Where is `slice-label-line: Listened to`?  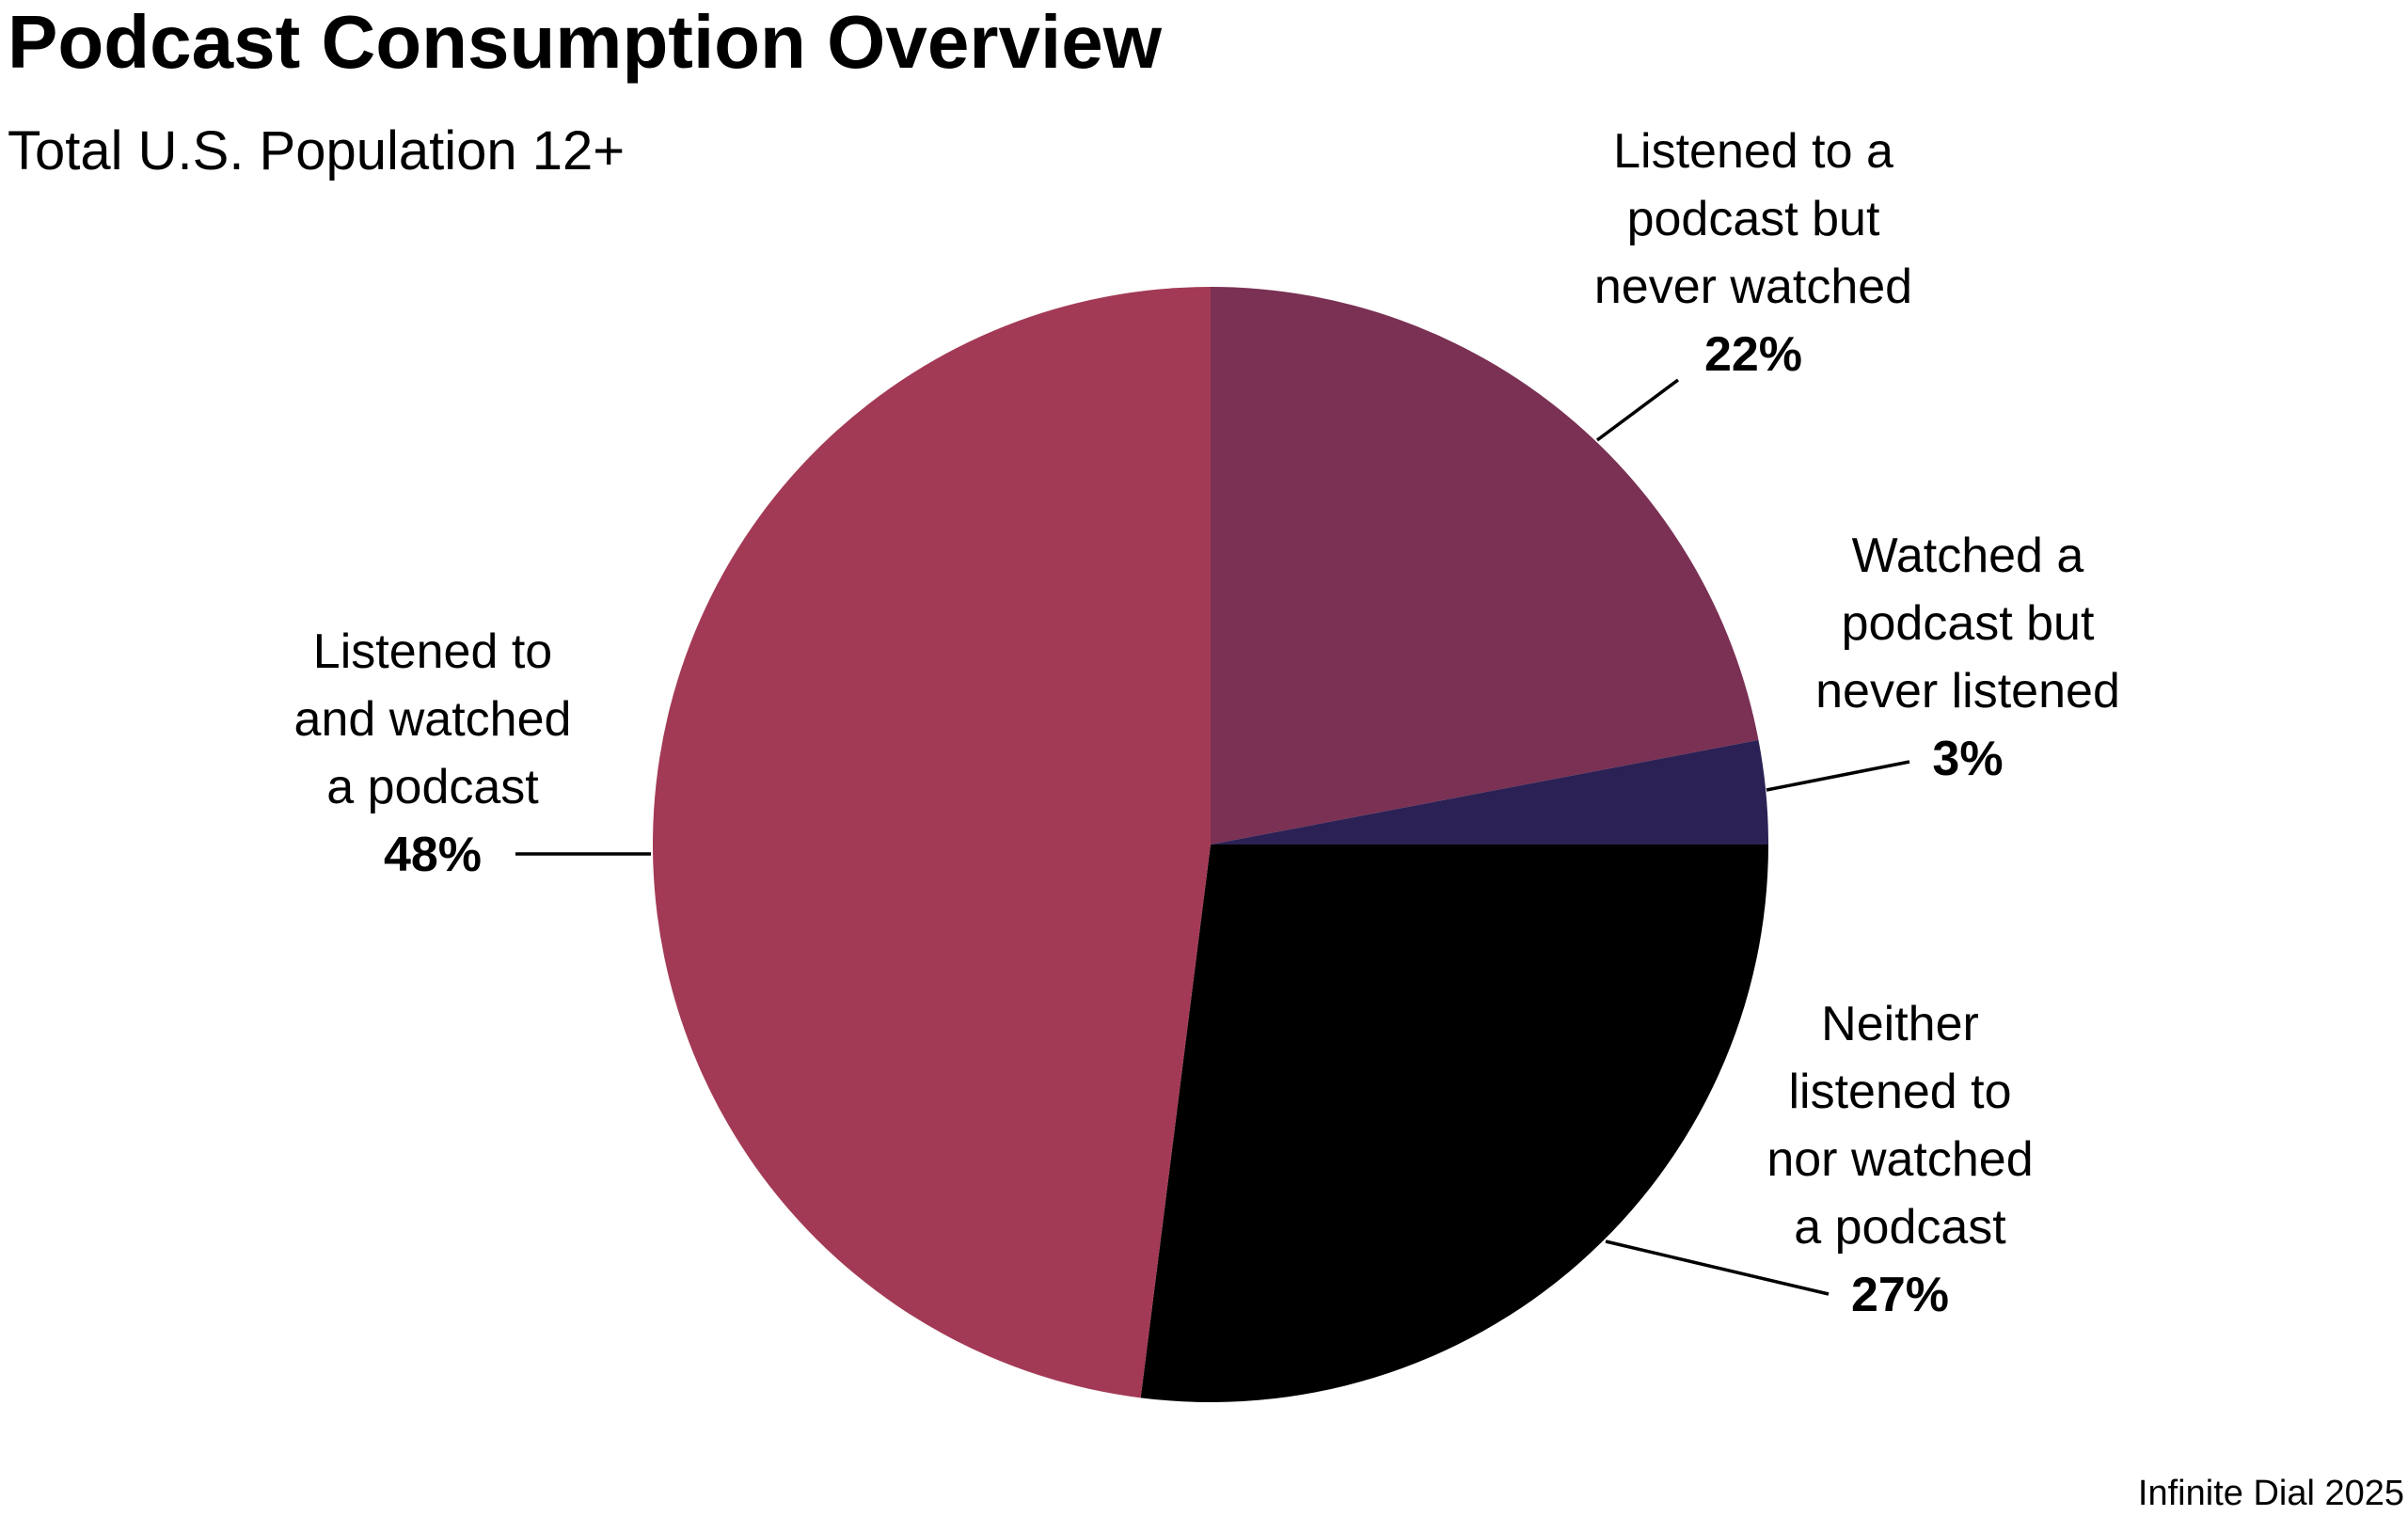 slice-label-line: Listened to is located at coordinates (433, 651).